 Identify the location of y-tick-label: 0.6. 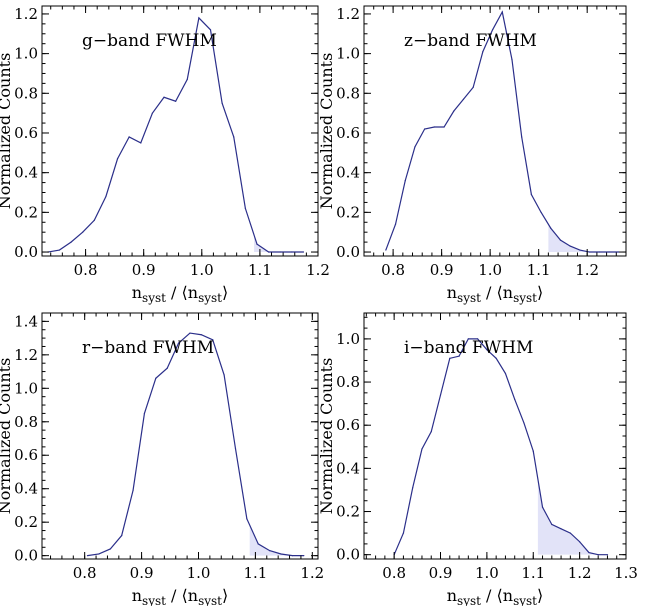
(26, 455).